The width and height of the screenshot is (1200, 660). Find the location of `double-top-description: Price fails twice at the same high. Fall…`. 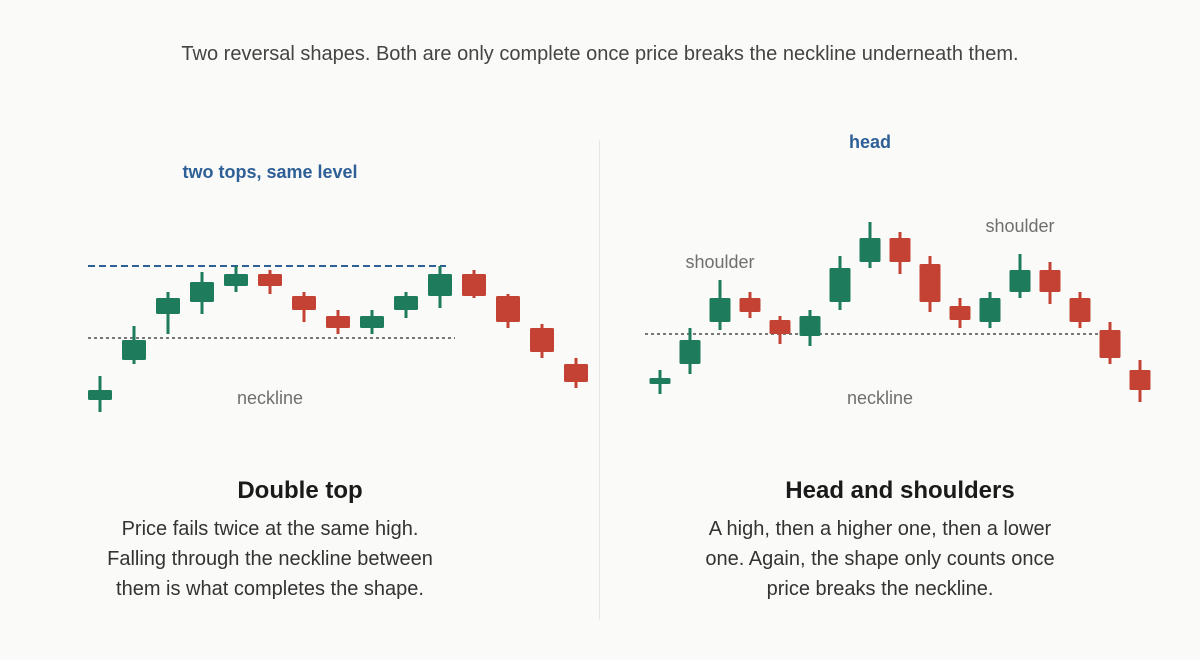

double-top-description: Price fails twice at the same high. Fall… is located at coordinates (270, 559).